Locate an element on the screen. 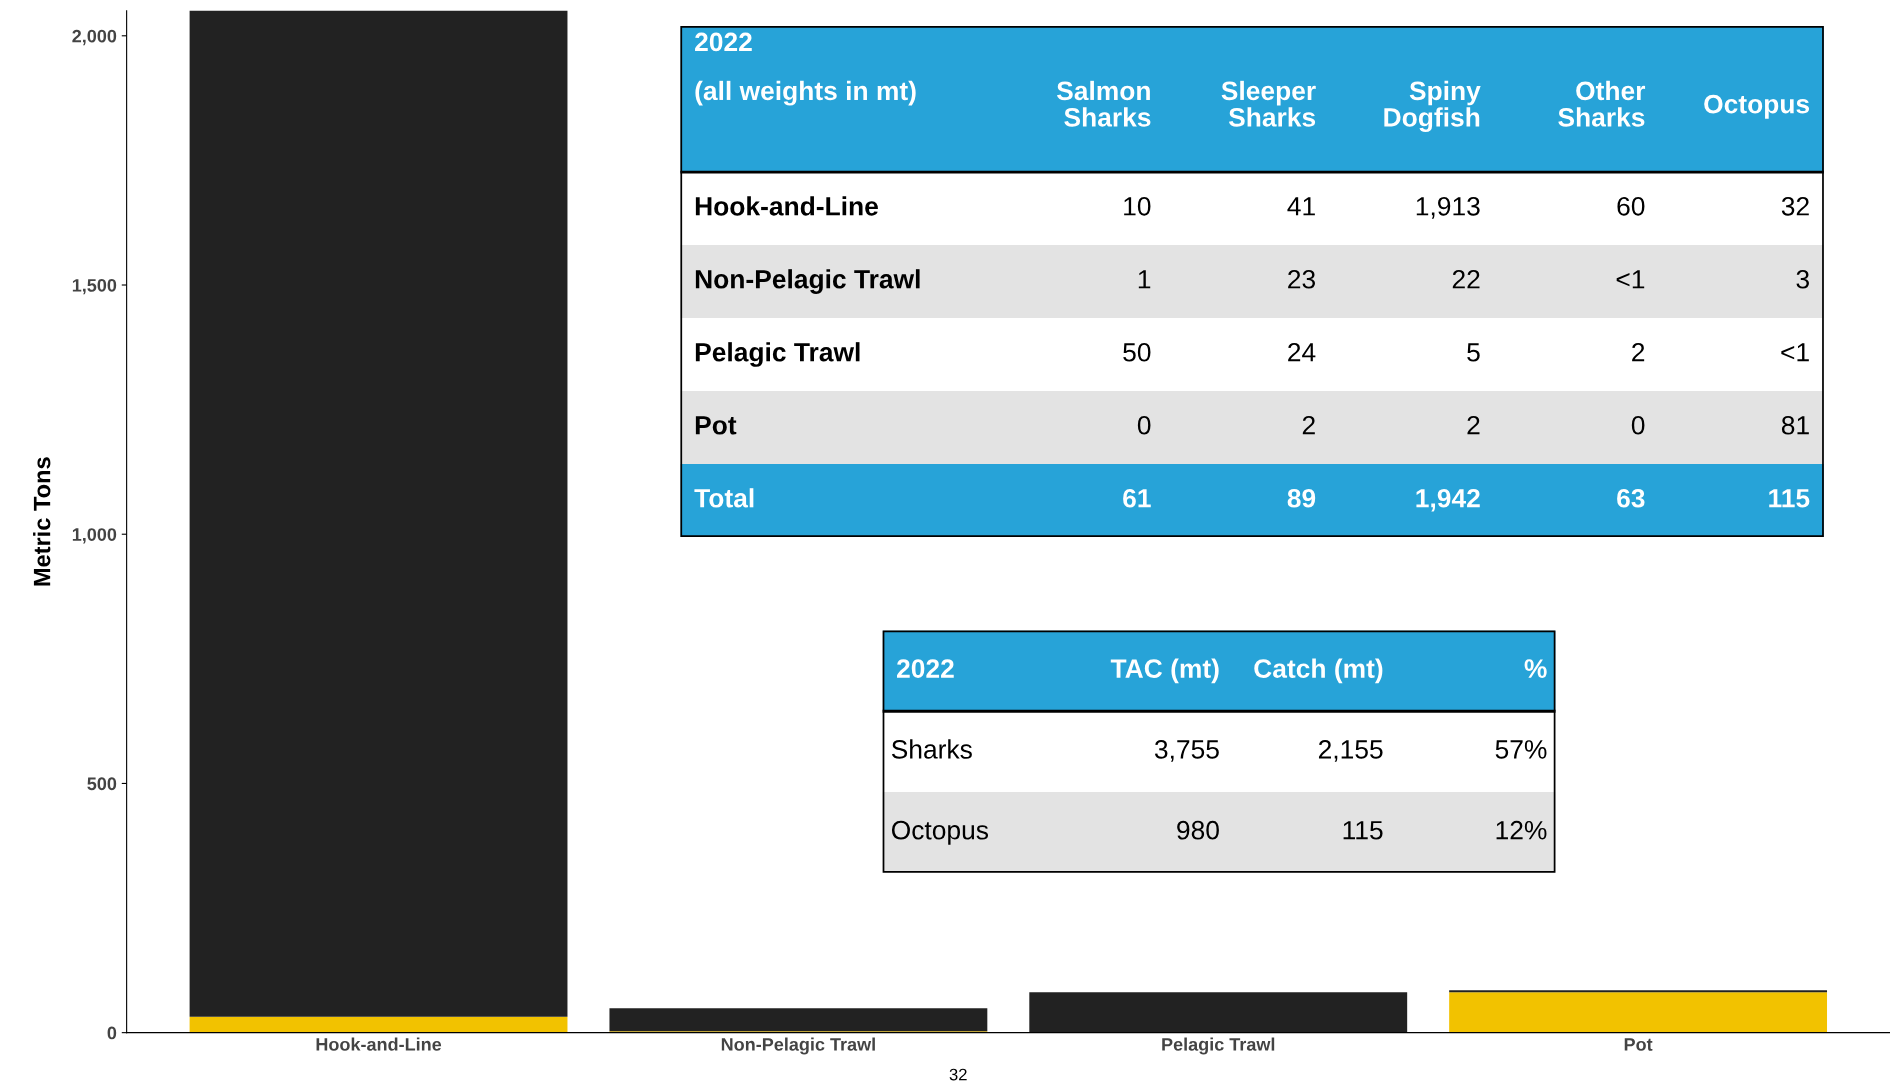 This screenshot has width=1890, height=1087. category-label: Sharks is located at coordinates (931, 749).